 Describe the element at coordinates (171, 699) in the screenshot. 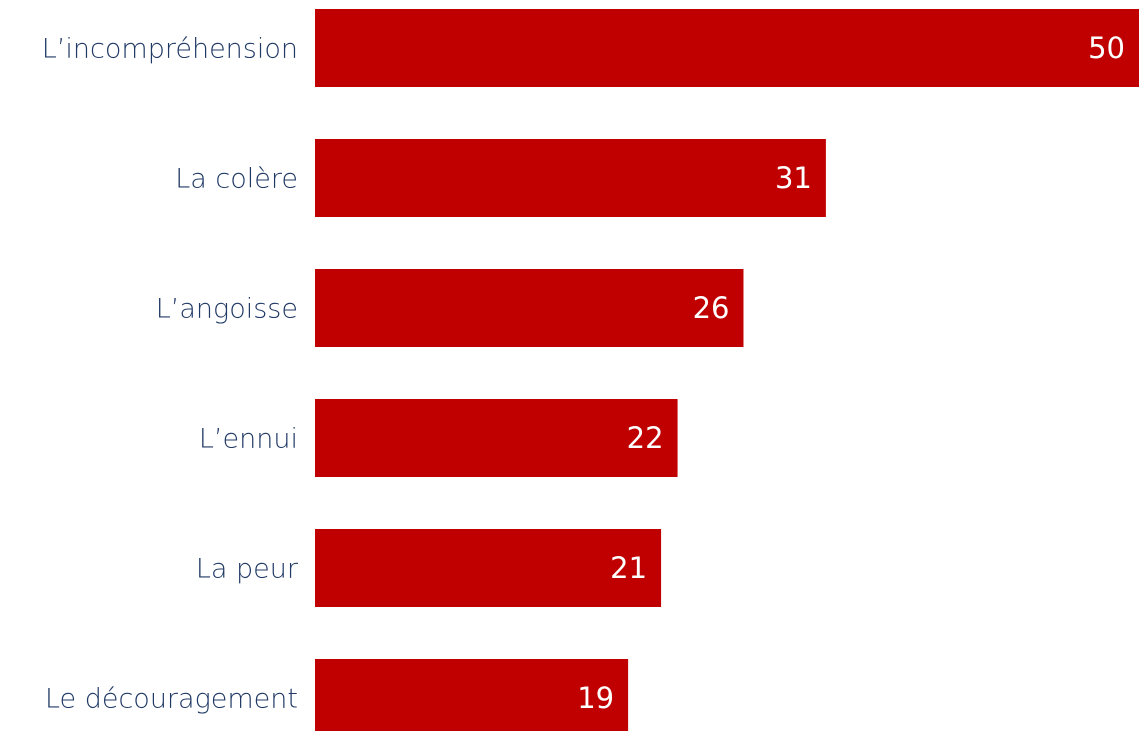

I see `category-label: Le découragement` at that location.